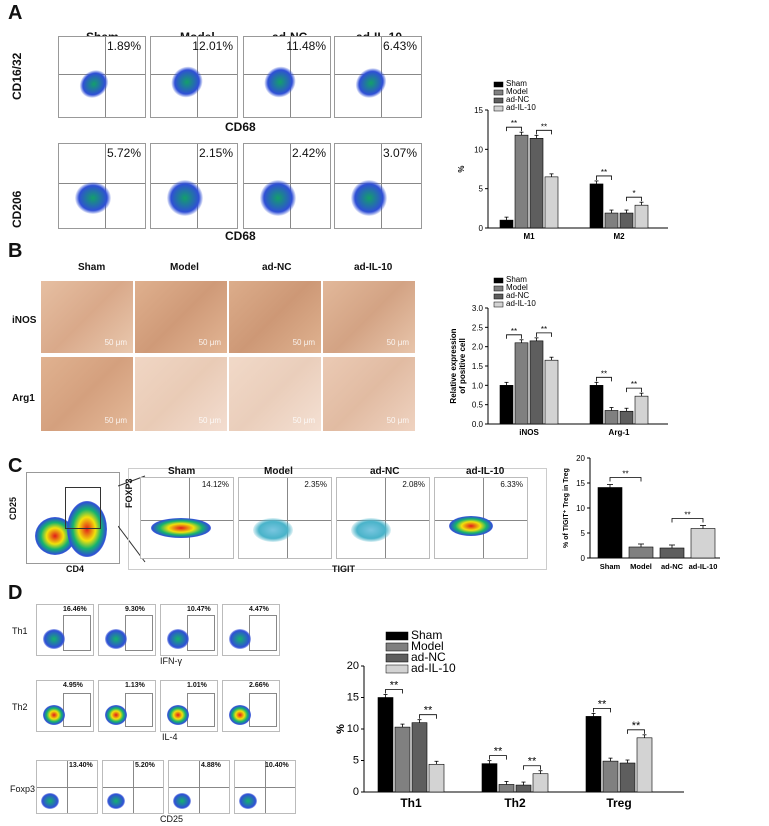 The image size is (769, 826). Describe the element at coordinates (189, 630) in the screenshot. I see `d-th1-plot-adnc: 10.47%` at that location.